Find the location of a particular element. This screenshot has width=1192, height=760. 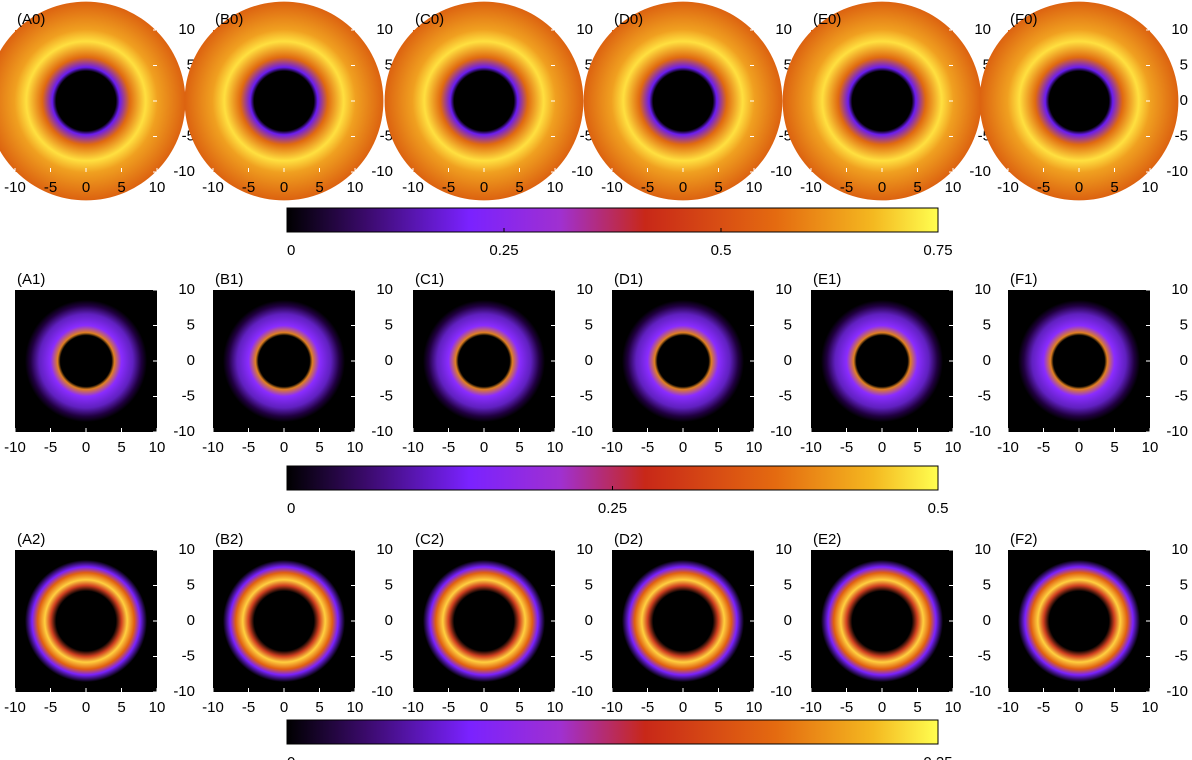

panel-label: (A0) is located at coordinates (31, 19).